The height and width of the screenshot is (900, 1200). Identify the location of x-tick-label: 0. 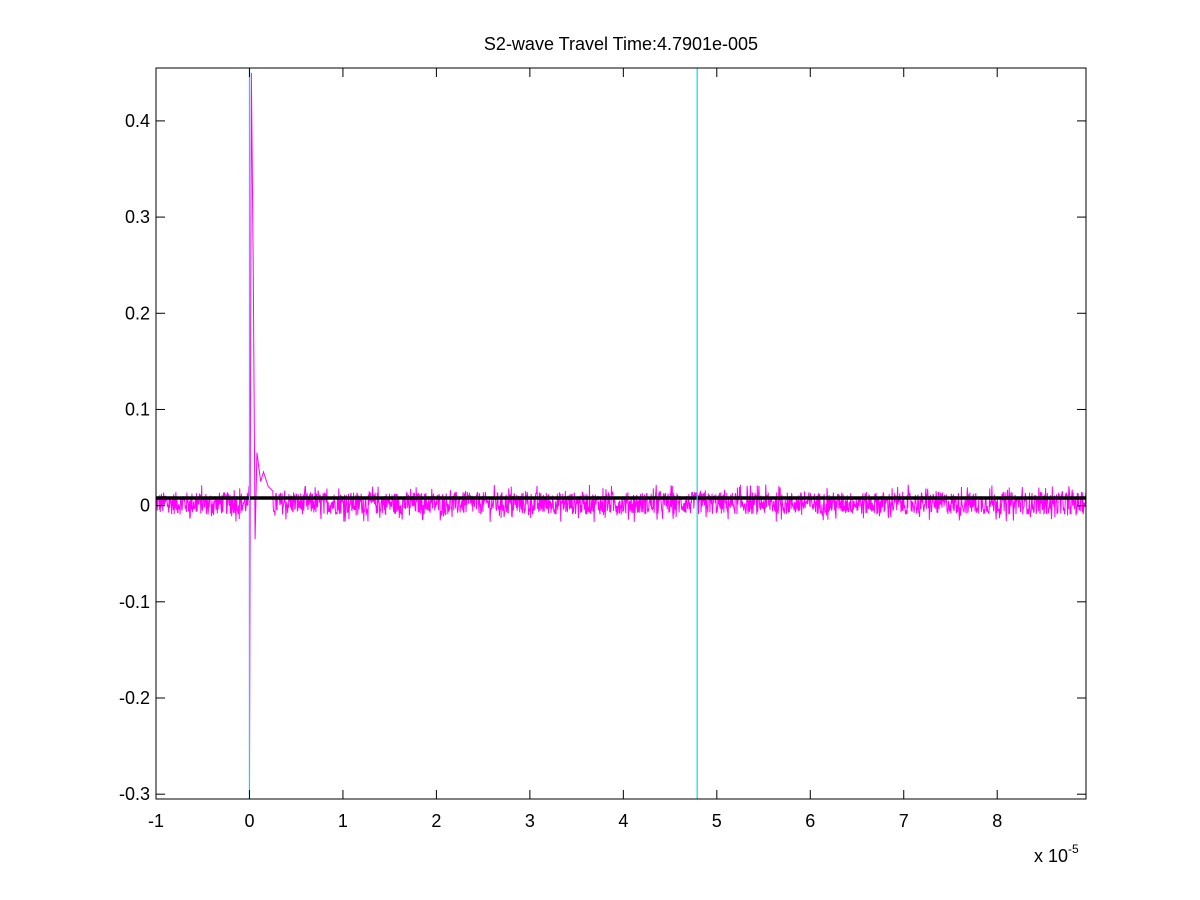
(249, 821).